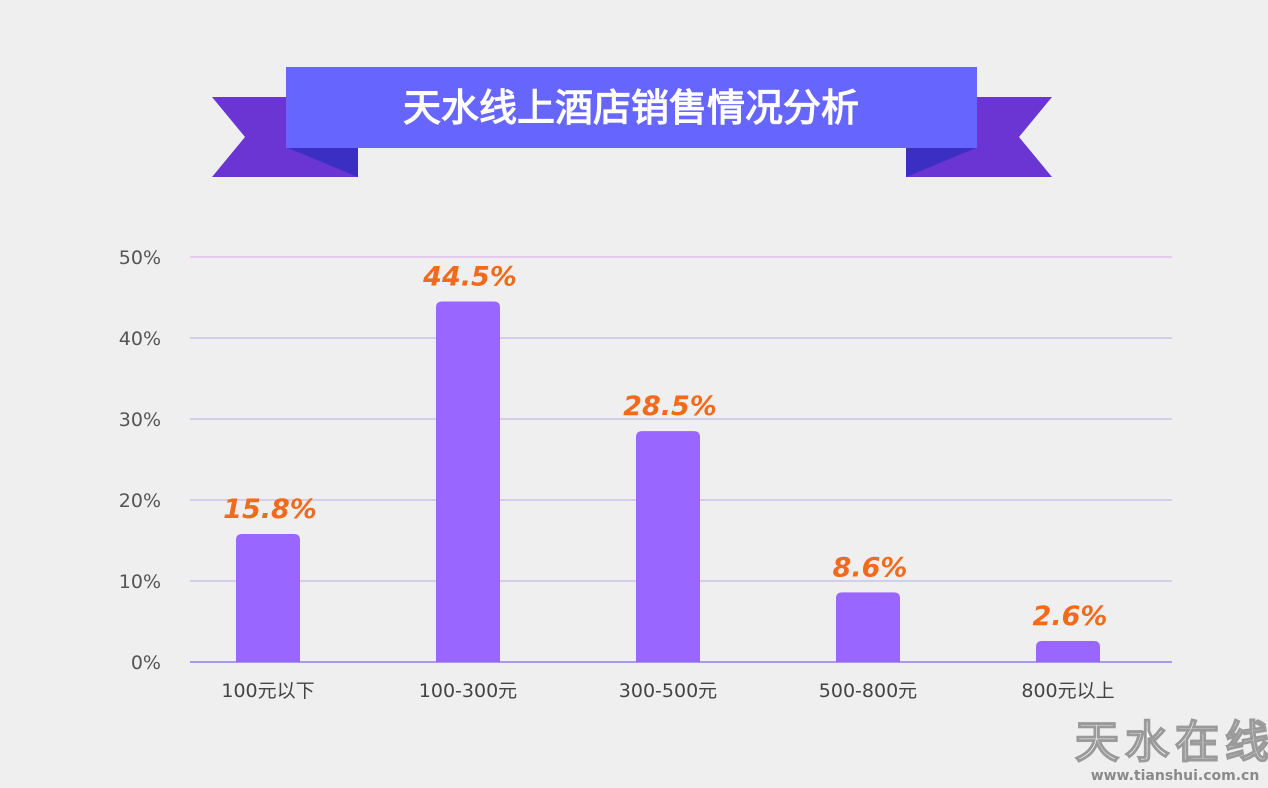 Image resolution: width=1268 pixels, height=788 pixels. I want to click on bar-value-label: 44.5%, so click(469, 277).